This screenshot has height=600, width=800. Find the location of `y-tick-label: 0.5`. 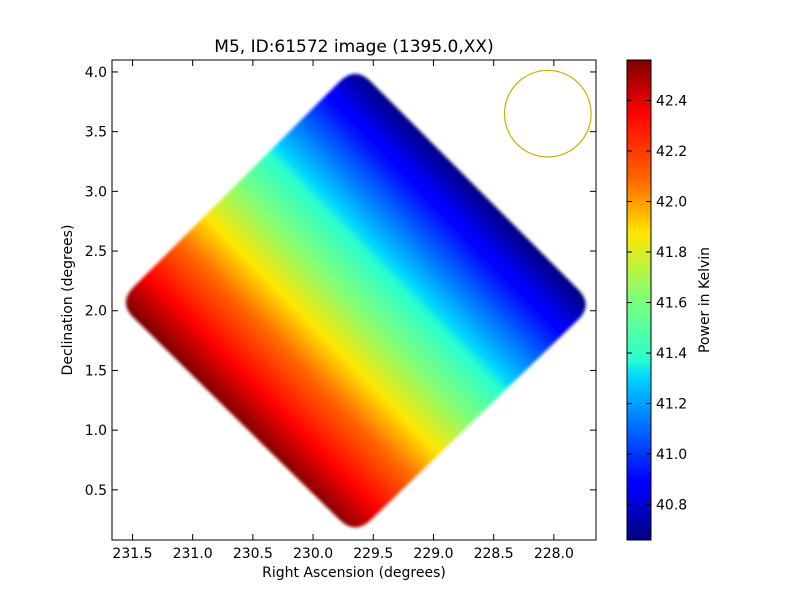

y-tick-label: 0.5 is located at coordinates (96, 491).